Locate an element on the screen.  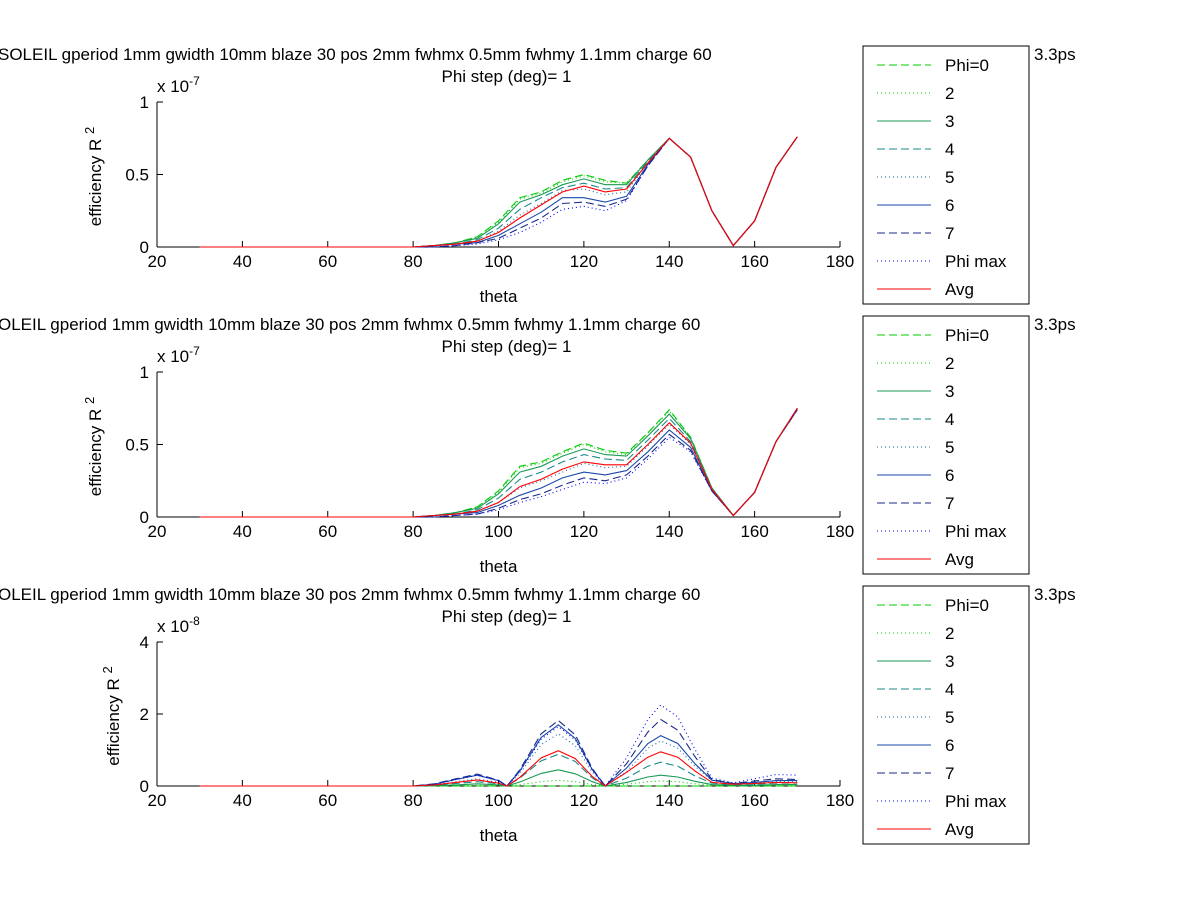
y-exponent-sup: -8 is located at coordinates (194, 621).